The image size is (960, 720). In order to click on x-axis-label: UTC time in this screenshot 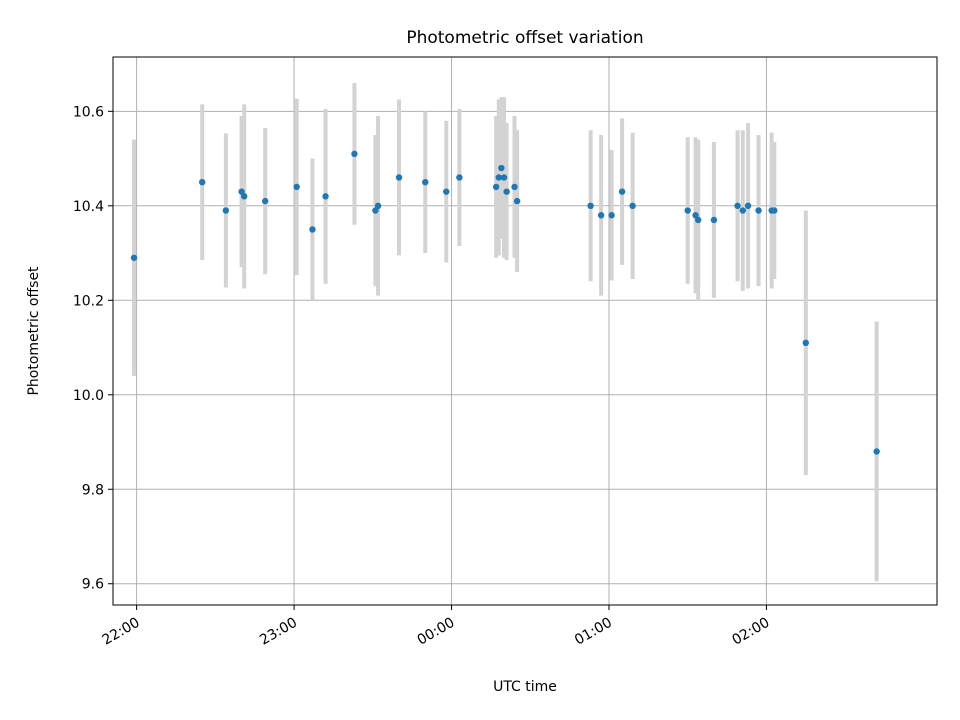, I will do `click(525, 687)`.